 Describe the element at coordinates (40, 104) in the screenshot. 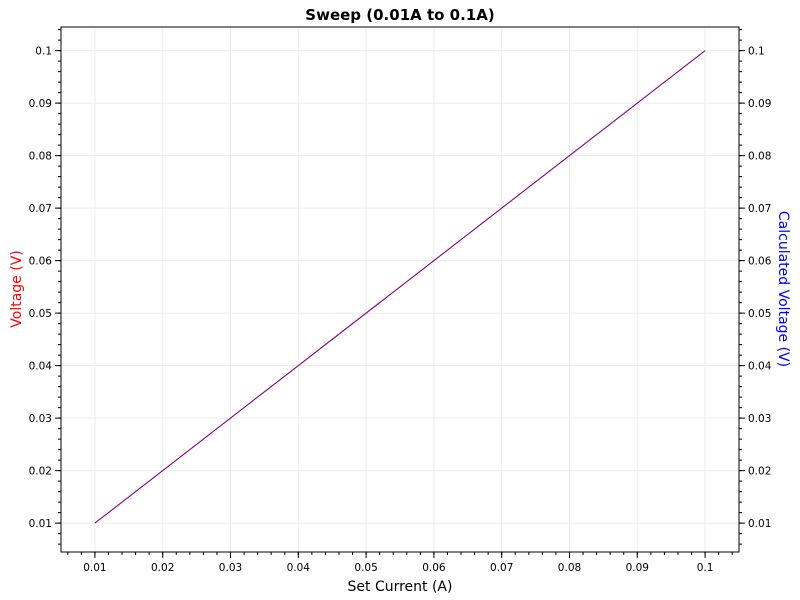

I see `y-tick-label-left: 0.09` at that location.